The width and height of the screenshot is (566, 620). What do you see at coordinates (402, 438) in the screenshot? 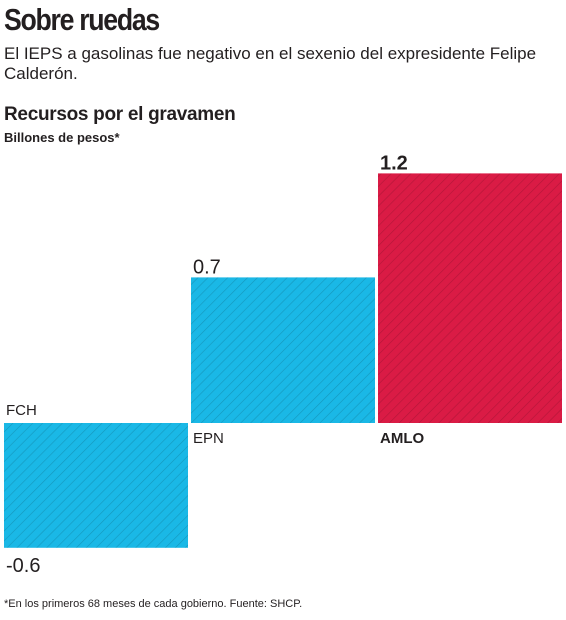
I see `category-label-amlo: AMLO` at bounding box center [402, 438].